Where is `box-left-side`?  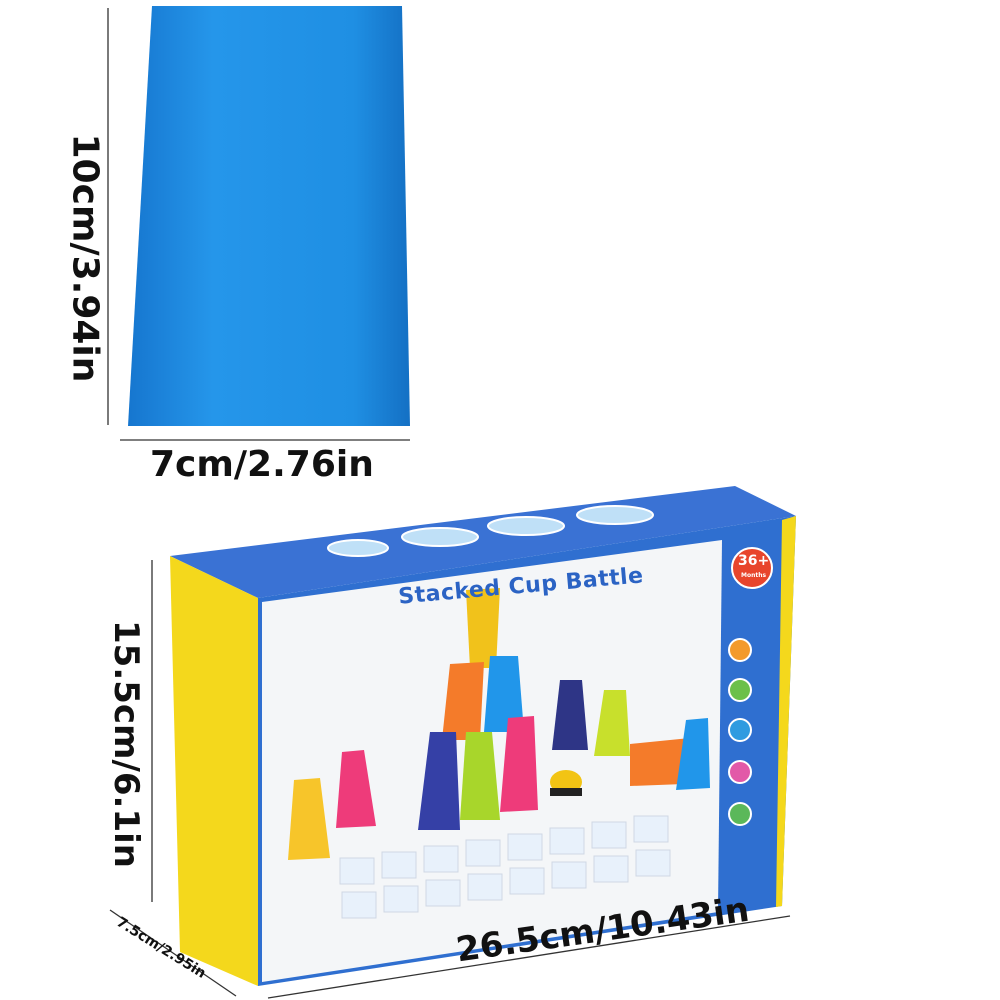
box-left-side is located at coordinates (214, 771).